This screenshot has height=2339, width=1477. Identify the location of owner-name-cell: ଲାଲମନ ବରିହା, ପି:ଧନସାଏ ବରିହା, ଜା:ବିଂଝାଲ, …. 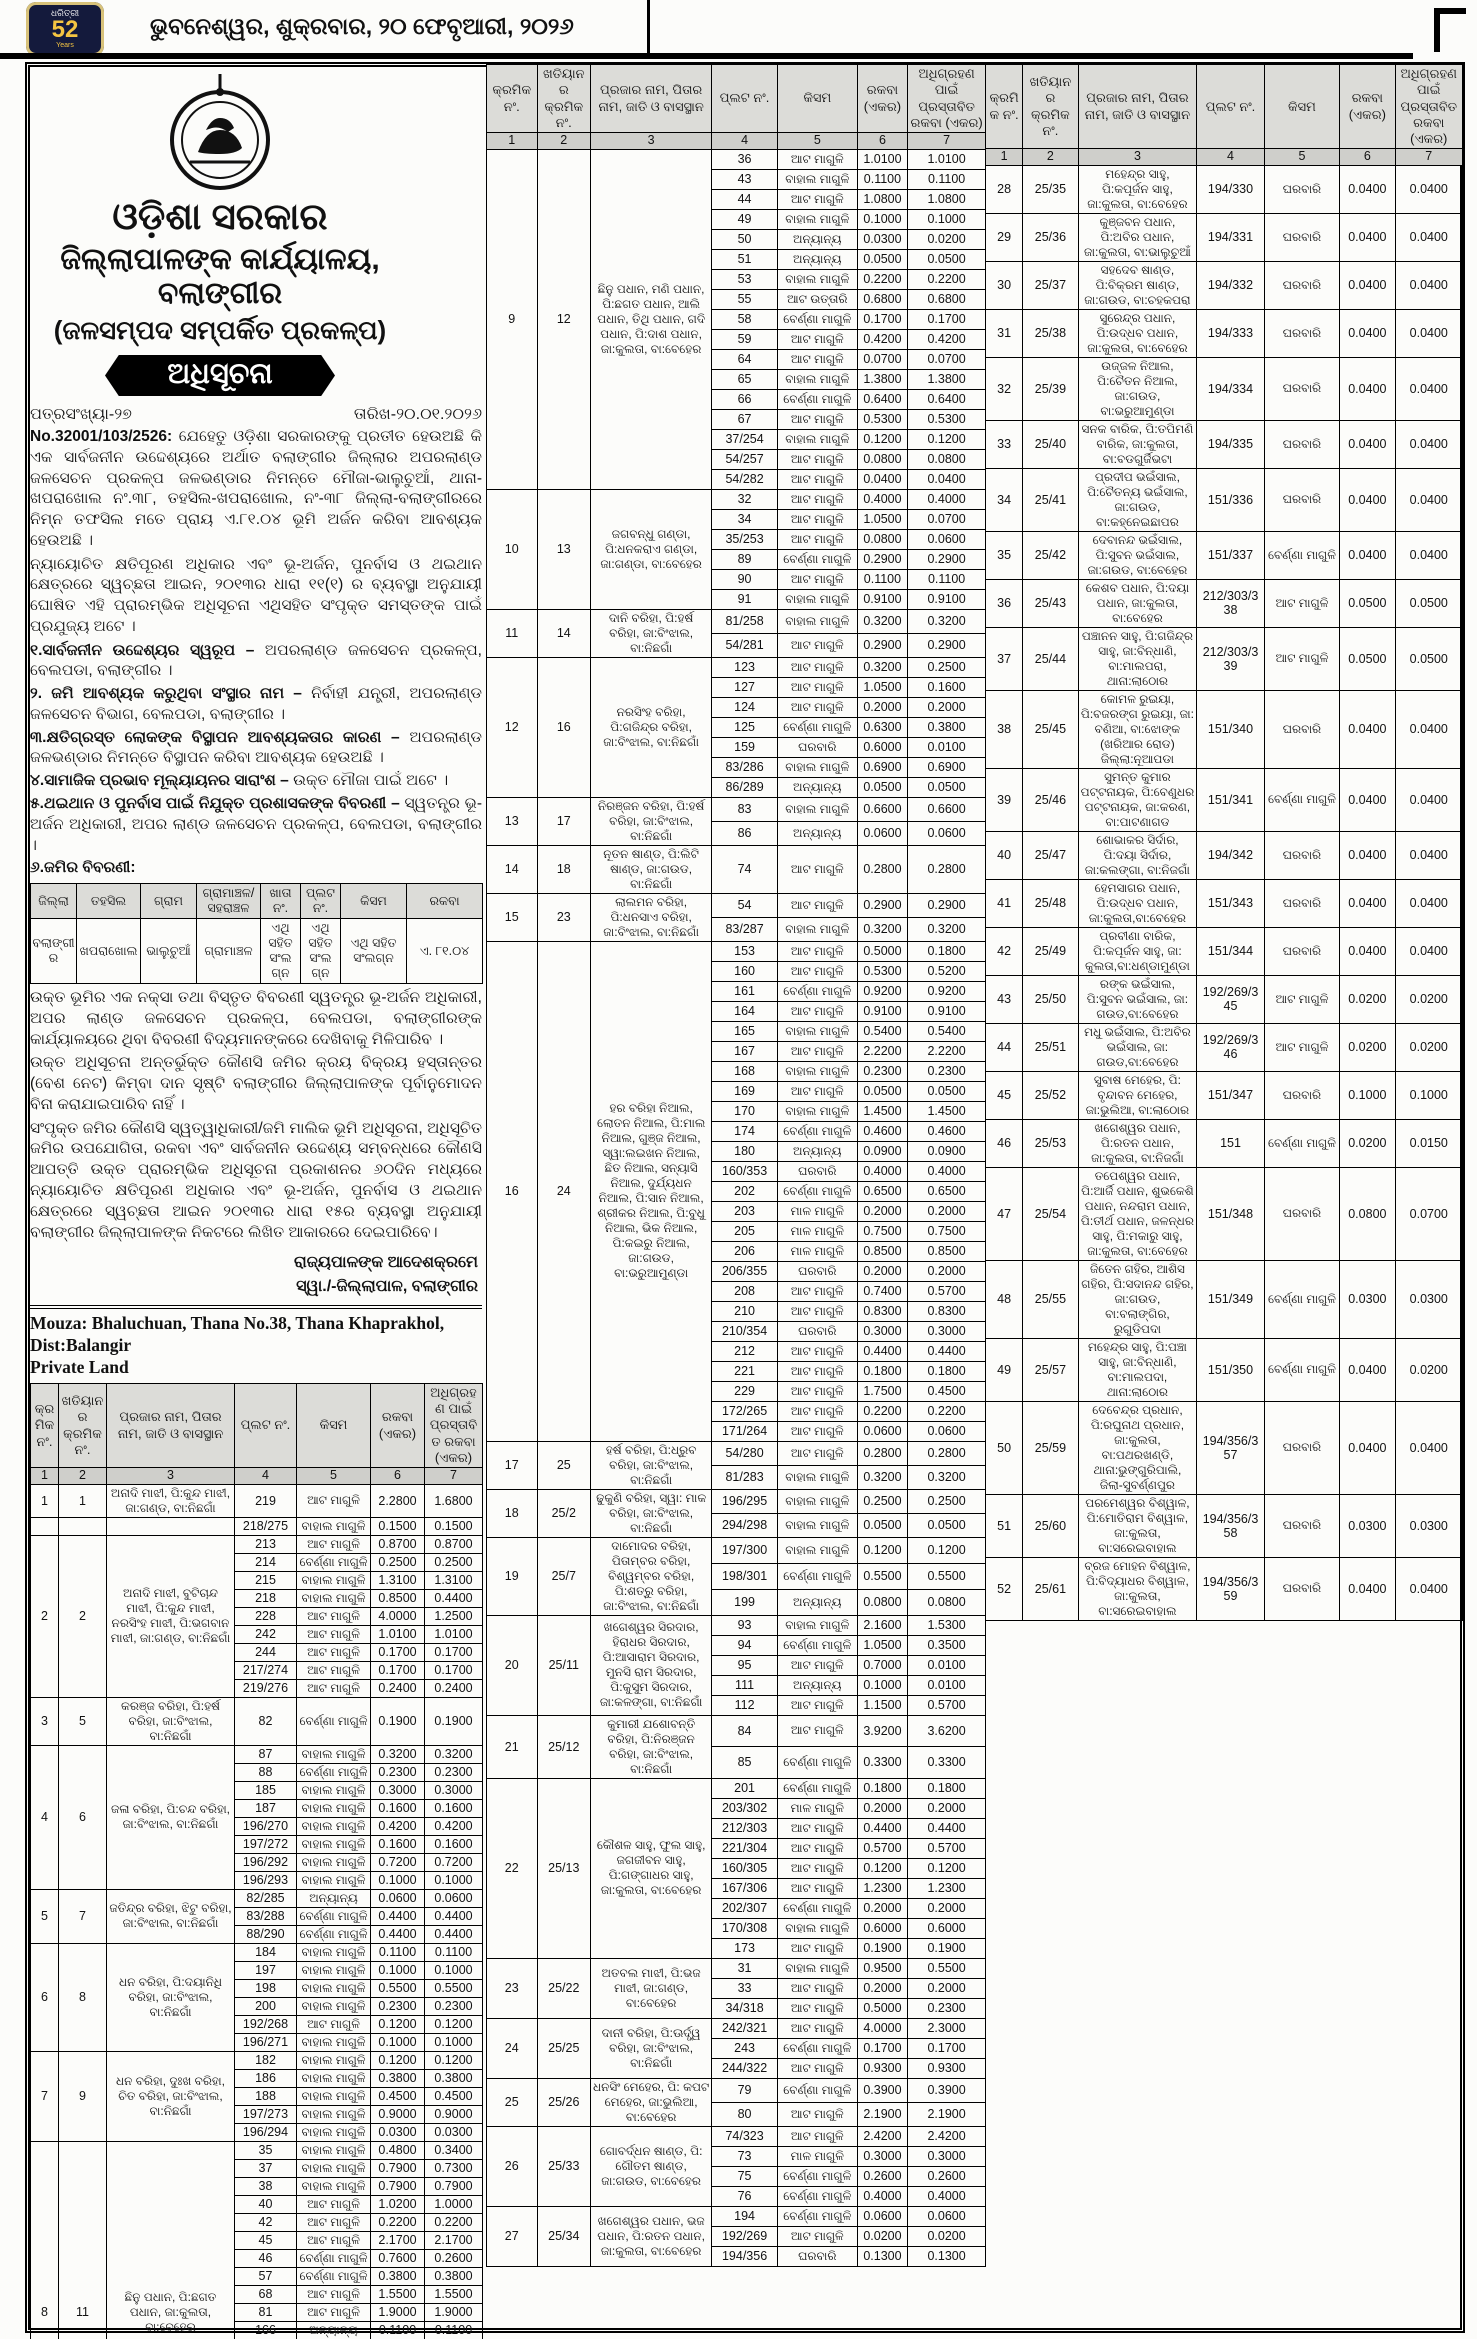
(651, 917).